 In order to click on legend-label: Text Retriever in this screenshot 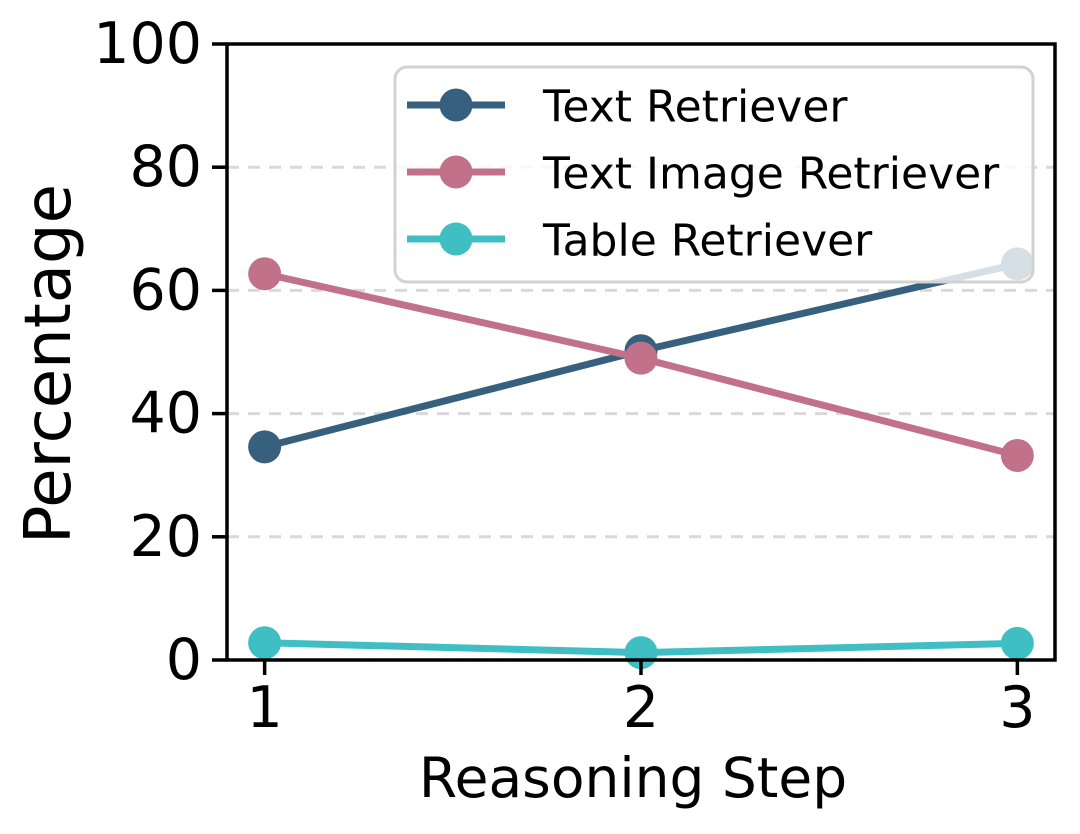, I will do `click(695, 107)`.